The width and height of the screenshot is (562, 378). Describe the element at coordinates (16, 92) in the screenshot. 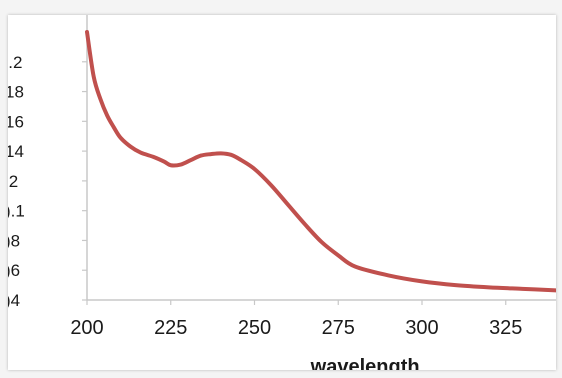

I see `y-tick-label: 18` at that location.